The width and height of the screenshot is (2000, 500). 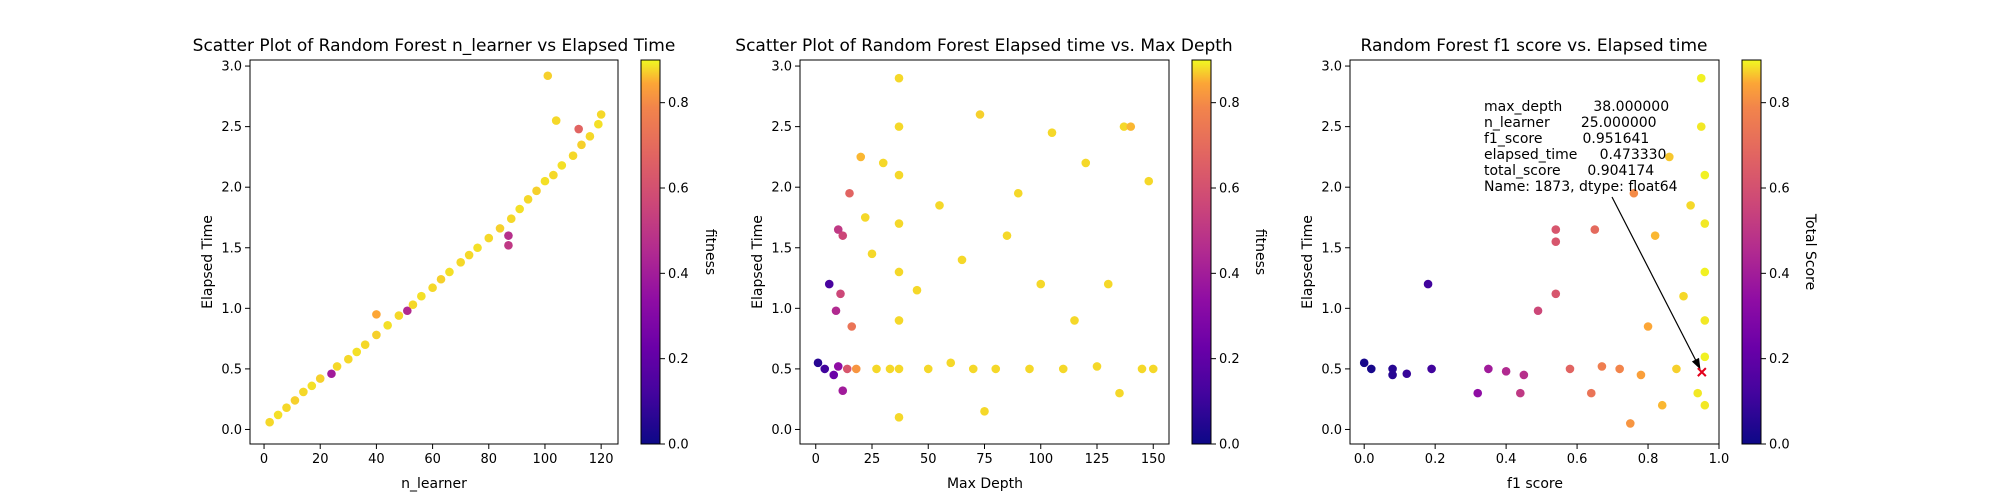 I want to click on x-tick-label: 0.0, so click(x=1364, y=459).